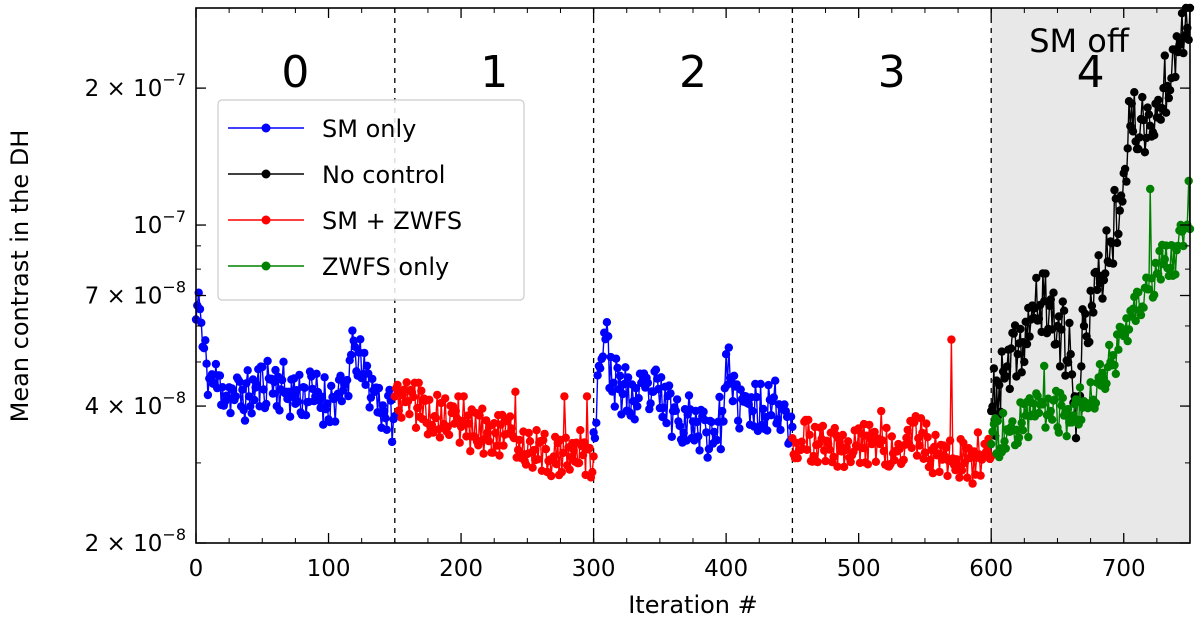  I want to click on phase-label: 0, so click(295, 72).